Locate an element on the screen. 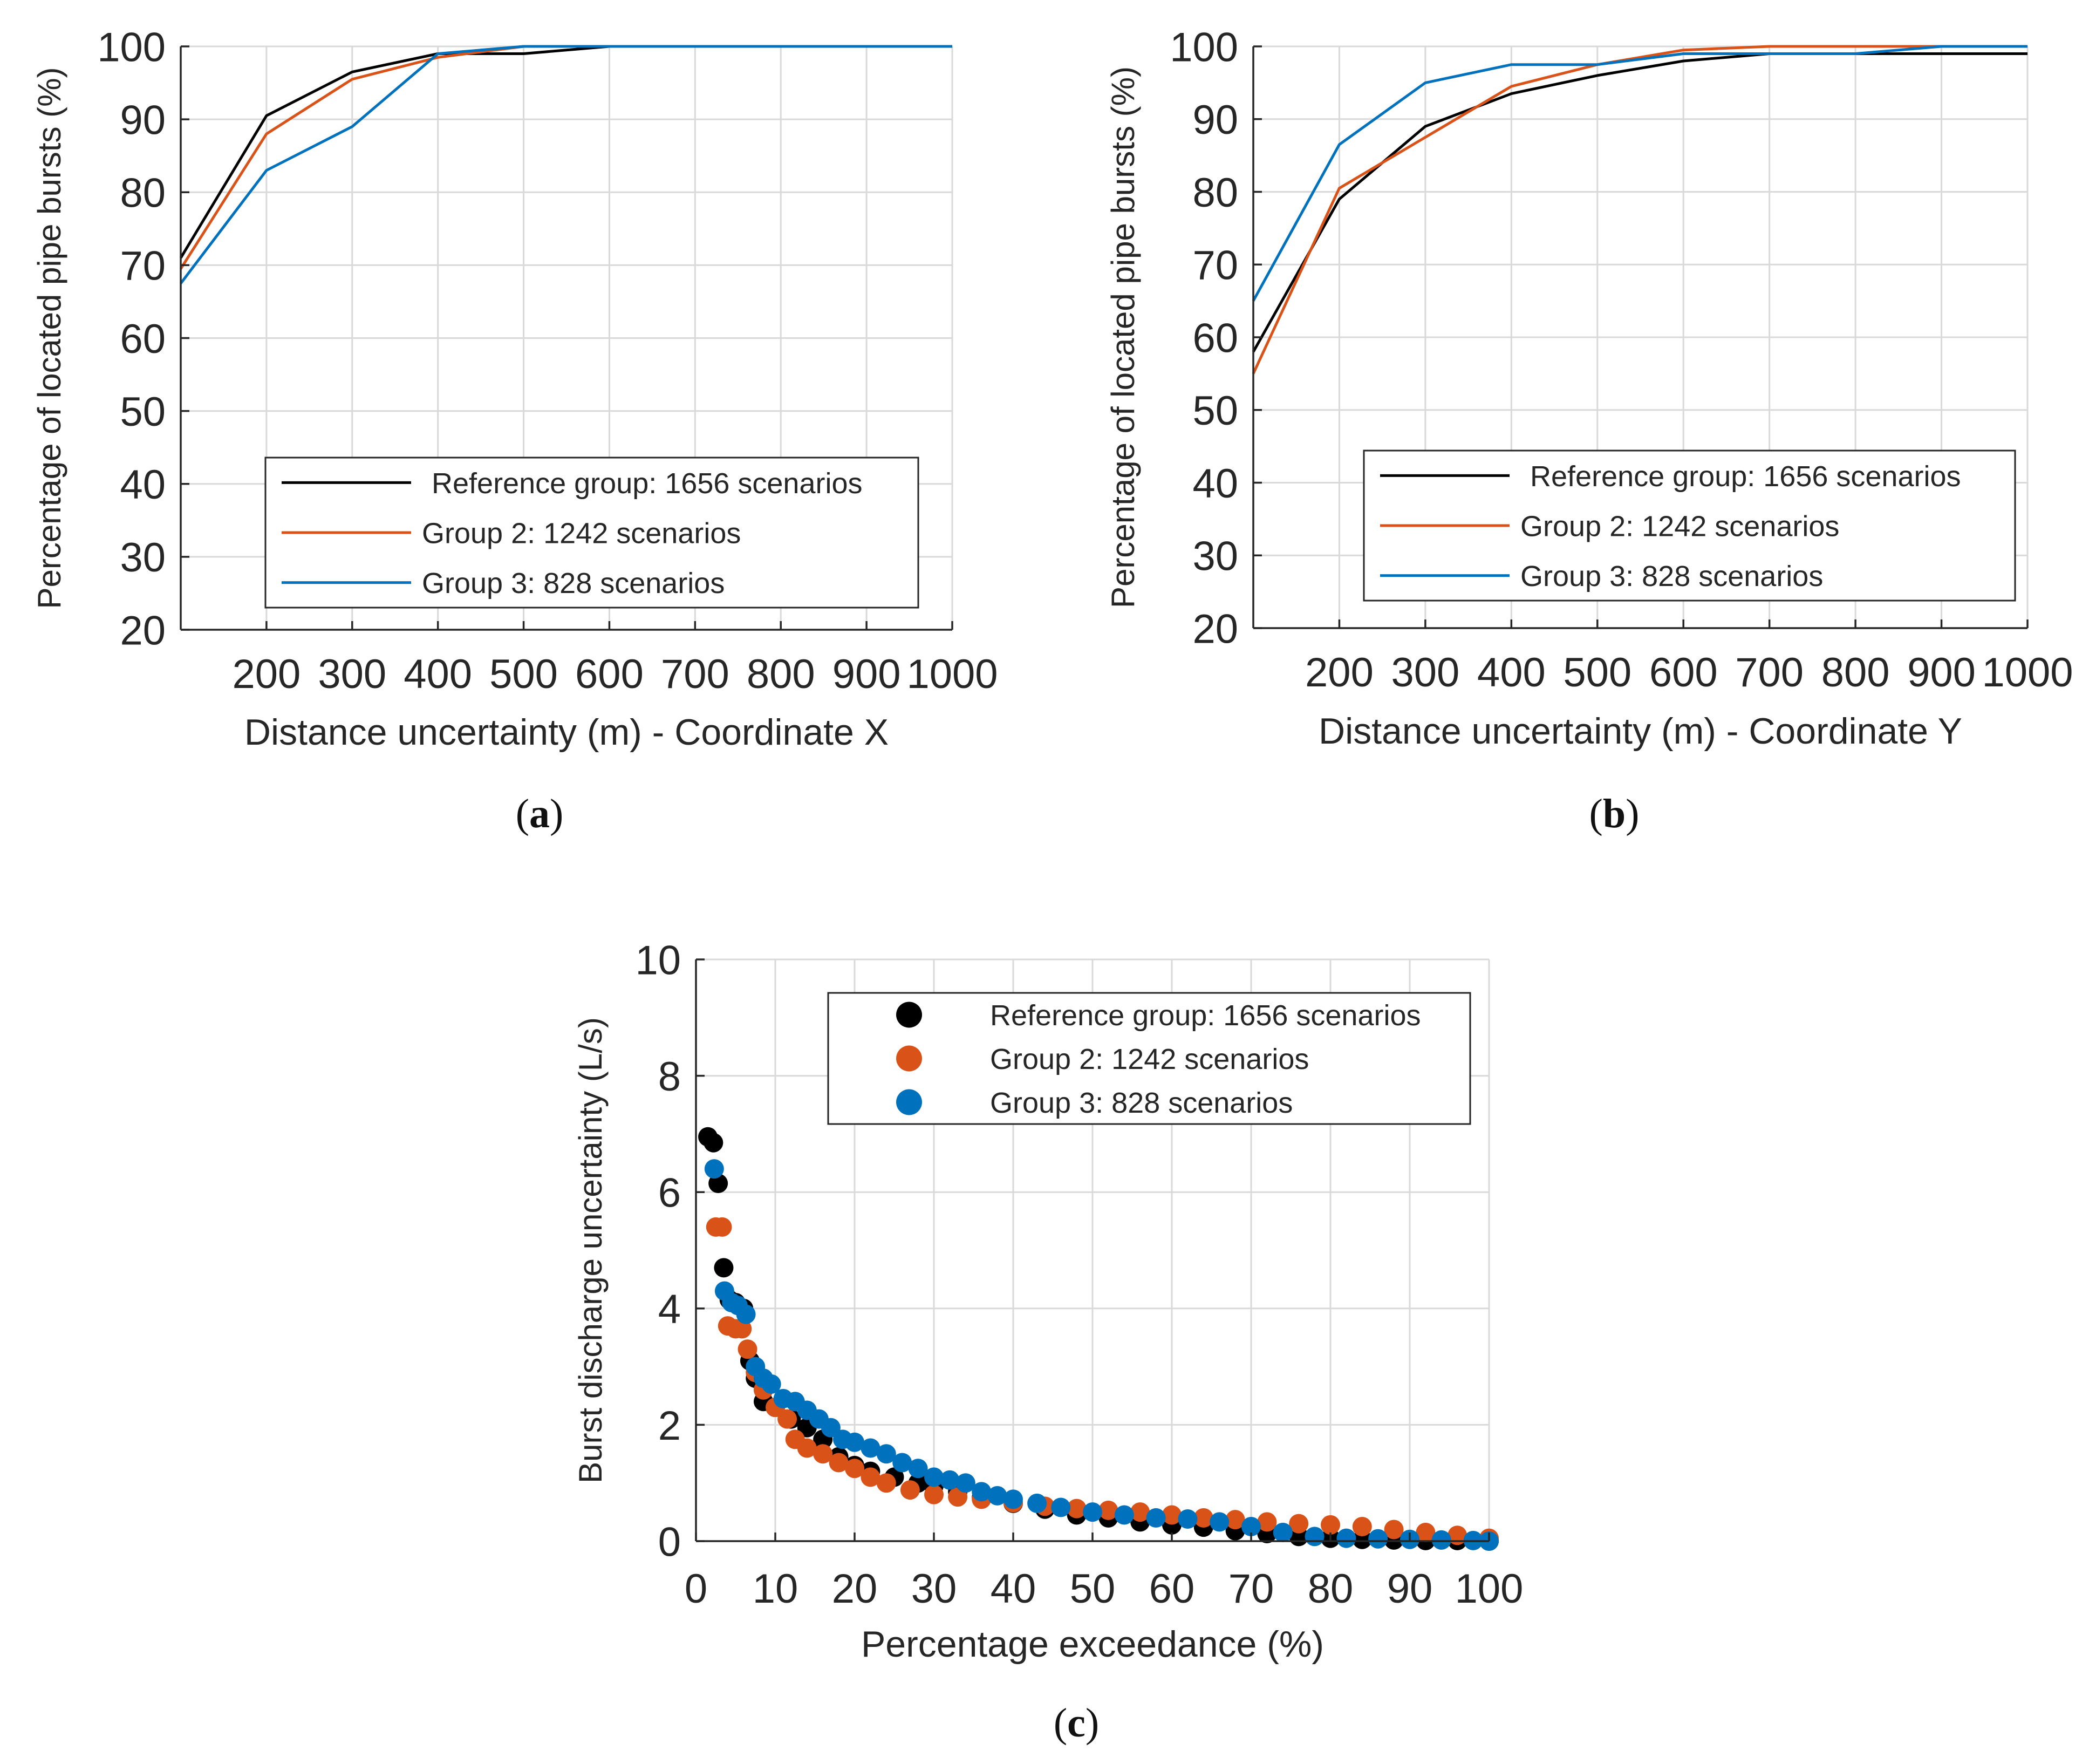  x-tick-label: 0 is located at coordinates (696, 1589).